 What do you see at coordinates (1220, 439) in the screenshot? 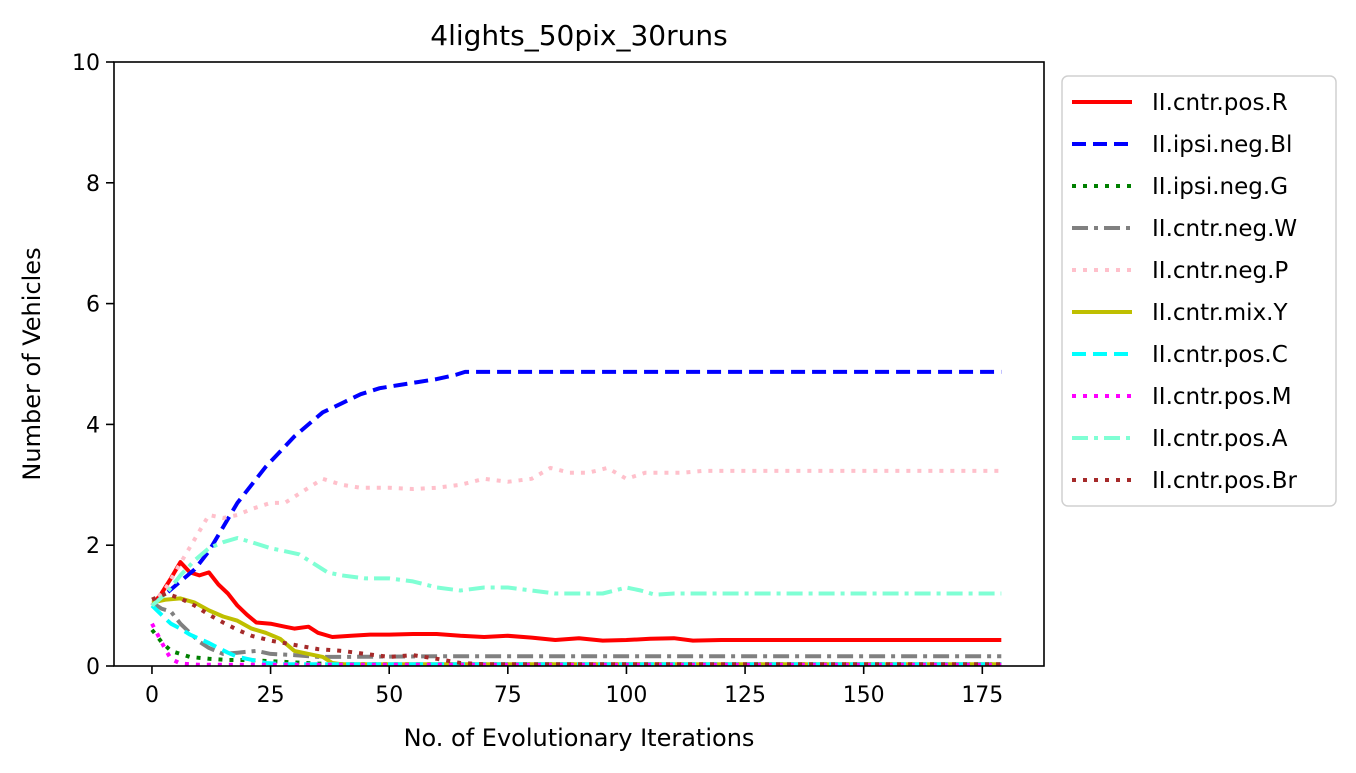
I see `legend-label-8: II.cntr.pos.A` at bounding box center [1220, 439].